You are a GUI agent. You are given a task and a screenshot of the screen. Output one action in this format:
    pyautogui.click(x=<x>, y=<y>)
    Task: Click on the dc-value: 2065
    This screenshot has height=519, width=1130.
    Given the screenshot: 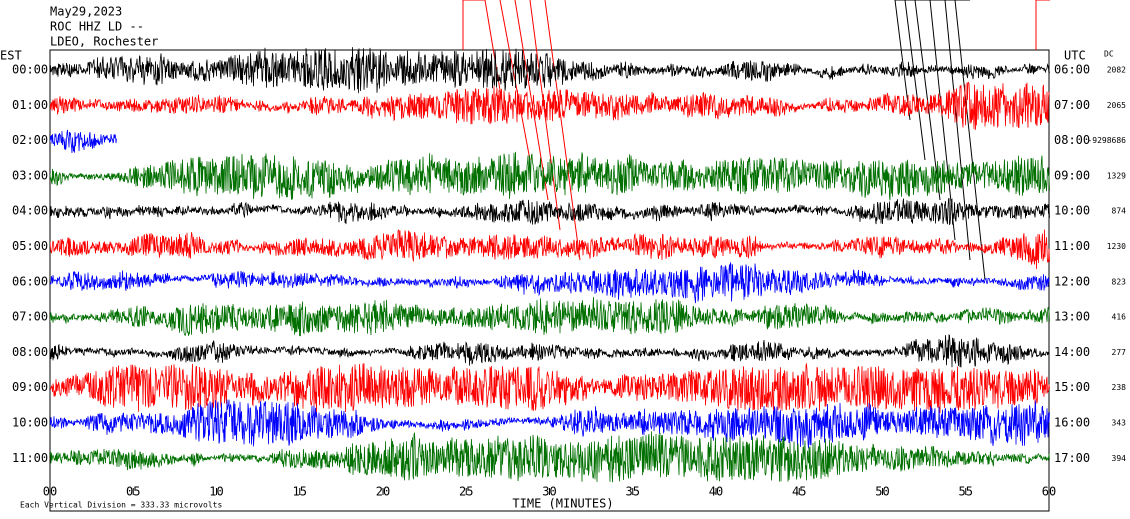 What is the action you would take?
    pyautogui.click(x=1116, y=105)
    